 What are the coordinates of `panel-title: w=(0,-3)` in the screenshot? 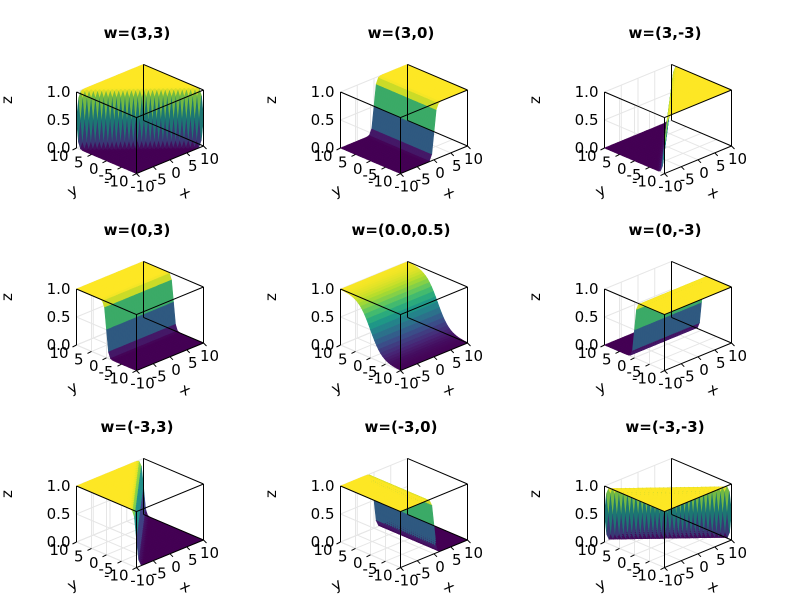 It's located at (665, 230).